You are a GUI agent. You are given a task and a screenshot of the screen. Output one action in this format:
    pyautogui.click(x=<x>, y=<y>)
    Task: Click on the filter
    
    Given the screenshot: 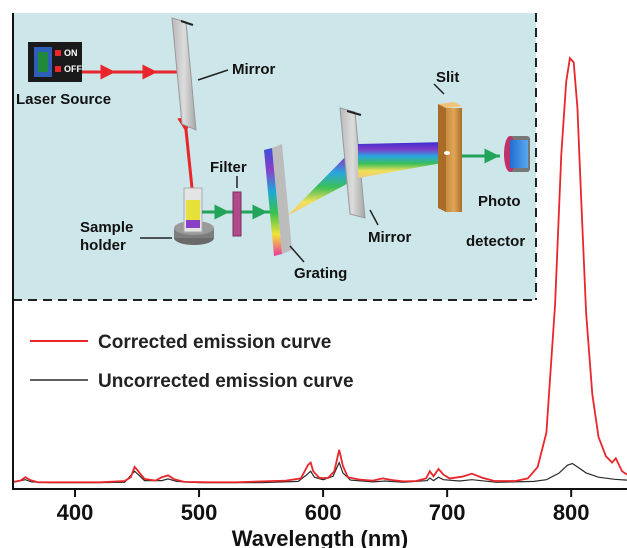 What is the action you would take?
    pyautogui.click(x=237, y=214)
    